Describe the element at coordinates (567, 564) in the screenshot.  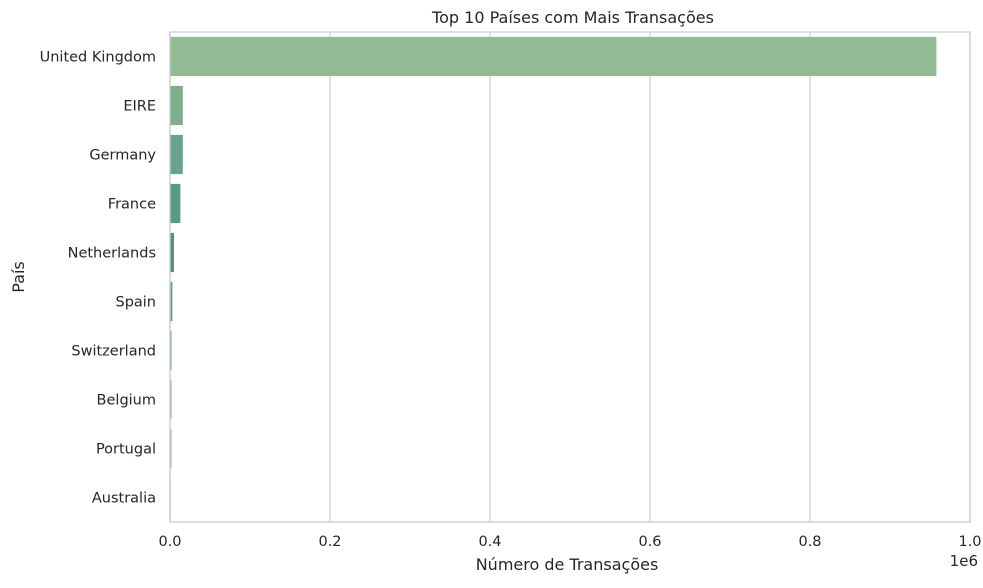
I see `x-axis-label: Número de Transações` at that location.